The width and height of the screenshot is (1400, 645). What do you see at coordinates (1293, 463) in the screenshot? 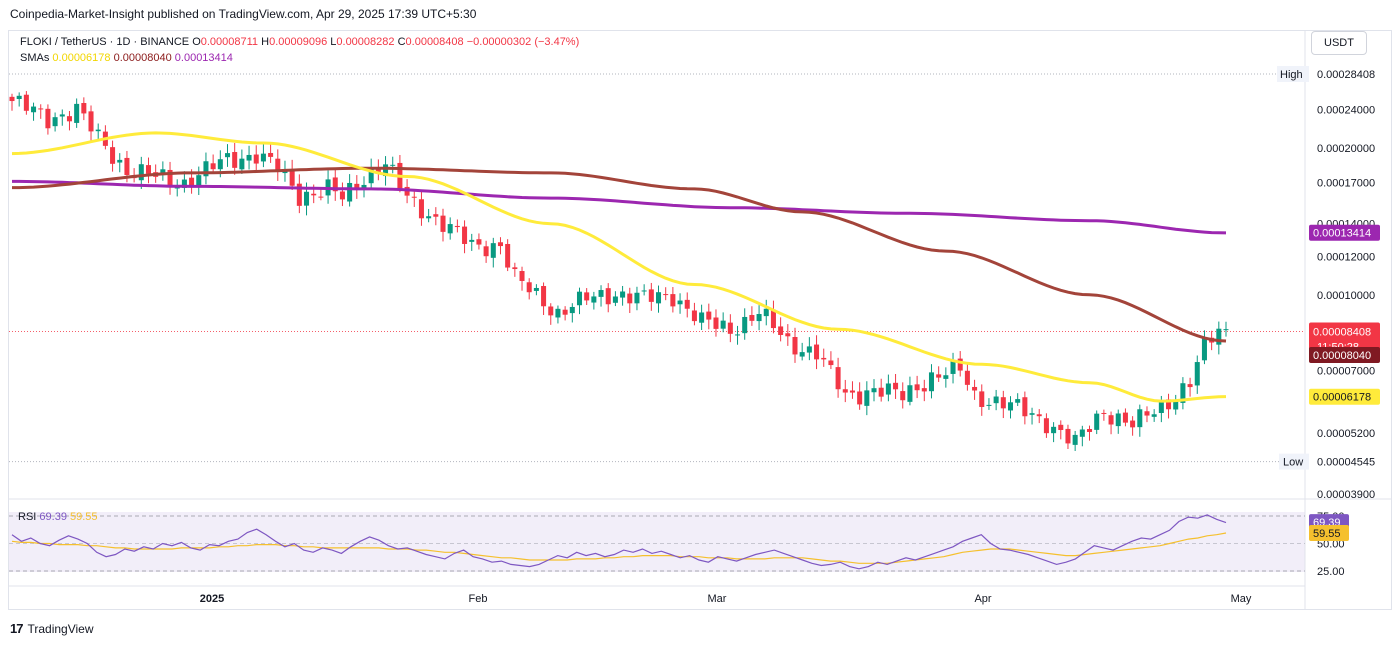
I see `low-tag-label: Low` at bounding box center [1293, 463].